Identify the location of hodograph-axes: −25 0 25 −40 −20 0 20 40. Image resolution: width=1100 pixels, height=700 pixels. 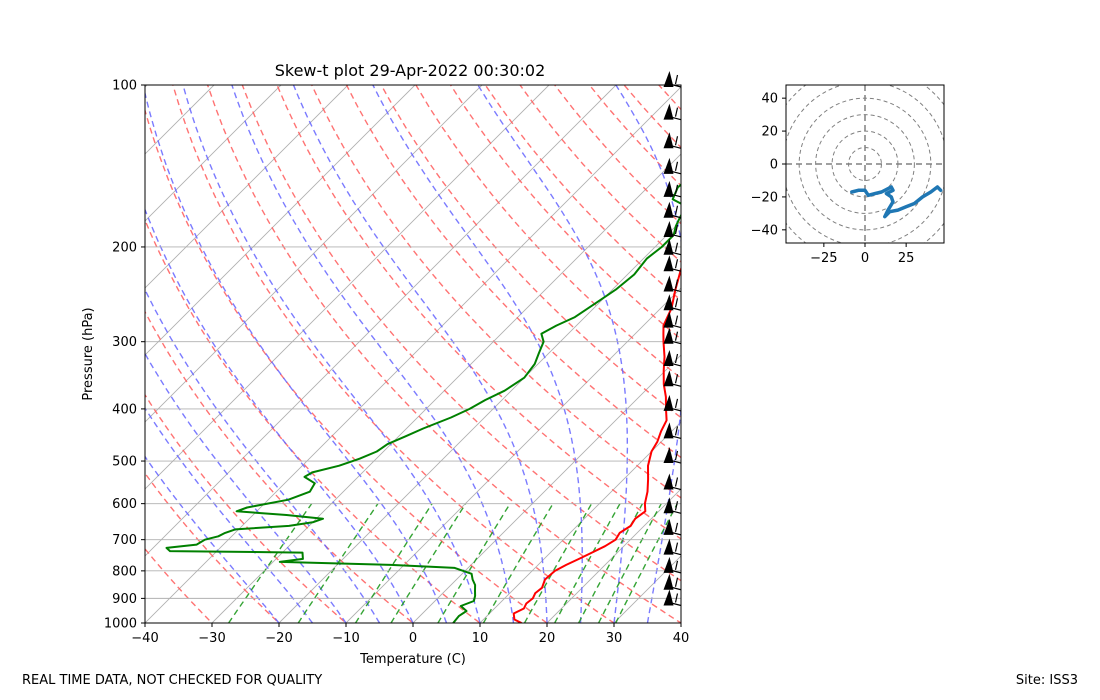
(833, 179).